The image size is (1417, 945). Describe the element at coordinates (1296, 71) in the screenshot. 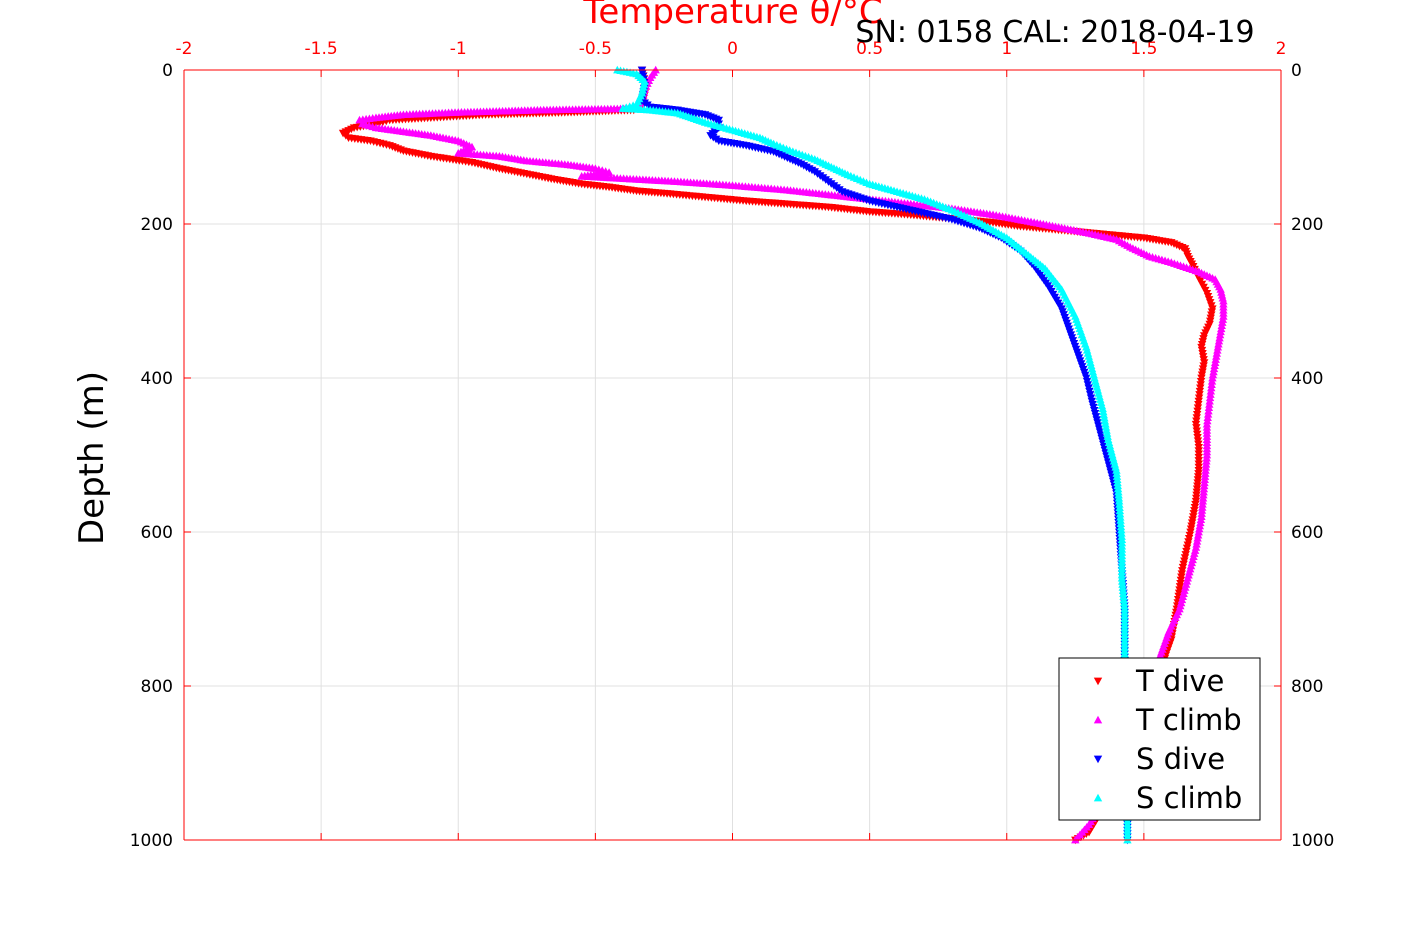

I see `y-tick-label-right: 0` at that location.